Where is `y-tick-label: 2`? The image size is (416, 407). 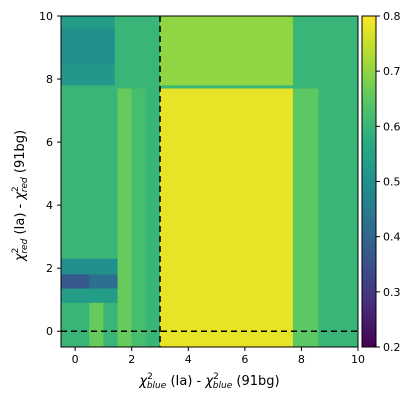 y-tick-label: 2 is located at coordinates (49, 268).